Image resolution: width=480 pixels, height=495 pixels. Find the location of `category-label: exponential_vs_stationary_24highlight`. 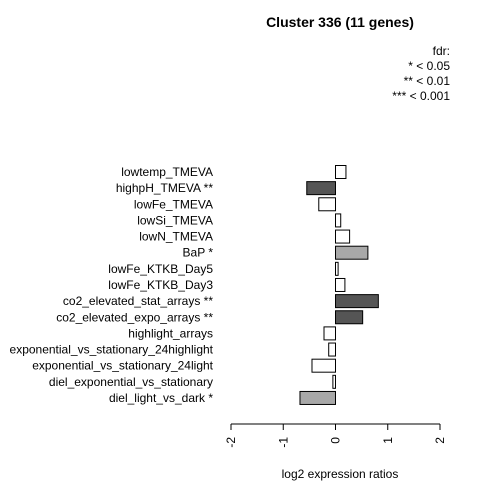

category-label: exponential_vs_stationary_24highlight is located at coordinates (112, 350).